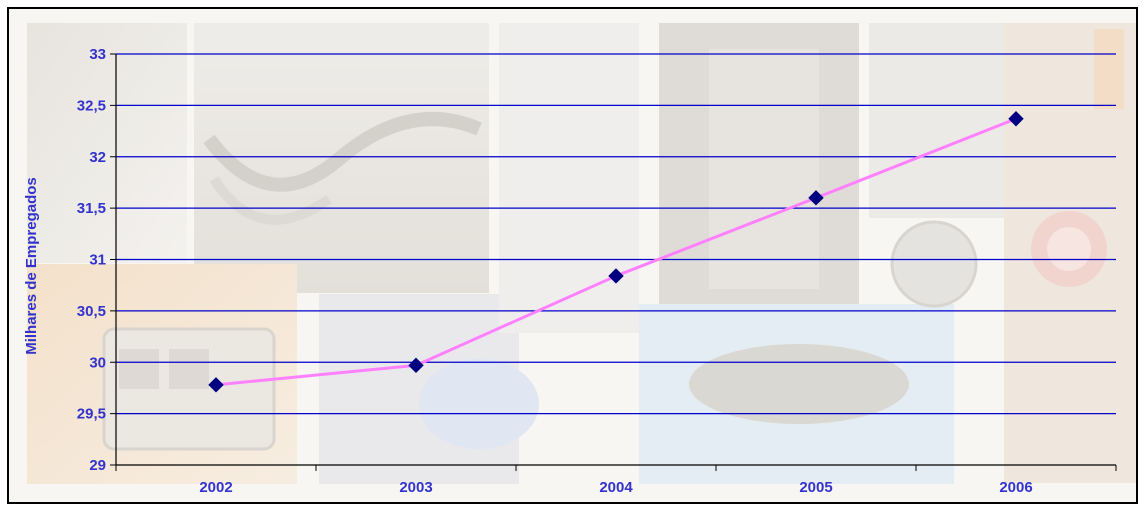 The width and height of the screenshot is (1147, 509). Describe the element at coordinates (415, 487) in the screenshot. I see `x-tick-label-2003: 2003` at that location.